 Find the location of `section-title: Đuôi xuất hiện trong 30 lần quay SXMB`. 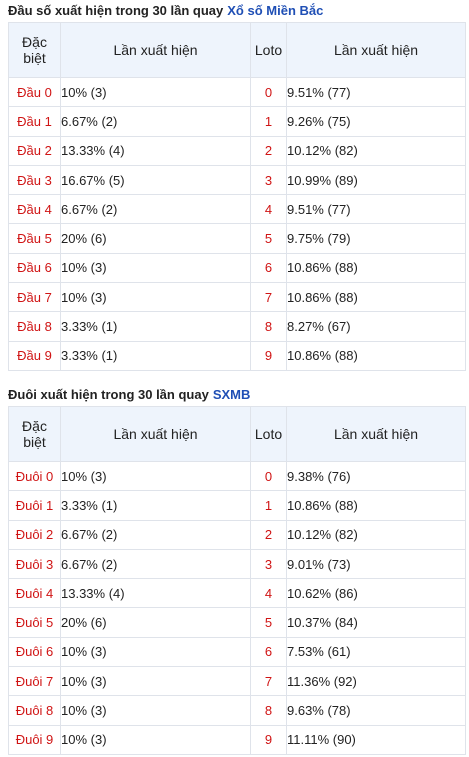

section-title: Đuôi xuất hiện trong 30 lần quay SXMB is located at coordinates (236, 395).